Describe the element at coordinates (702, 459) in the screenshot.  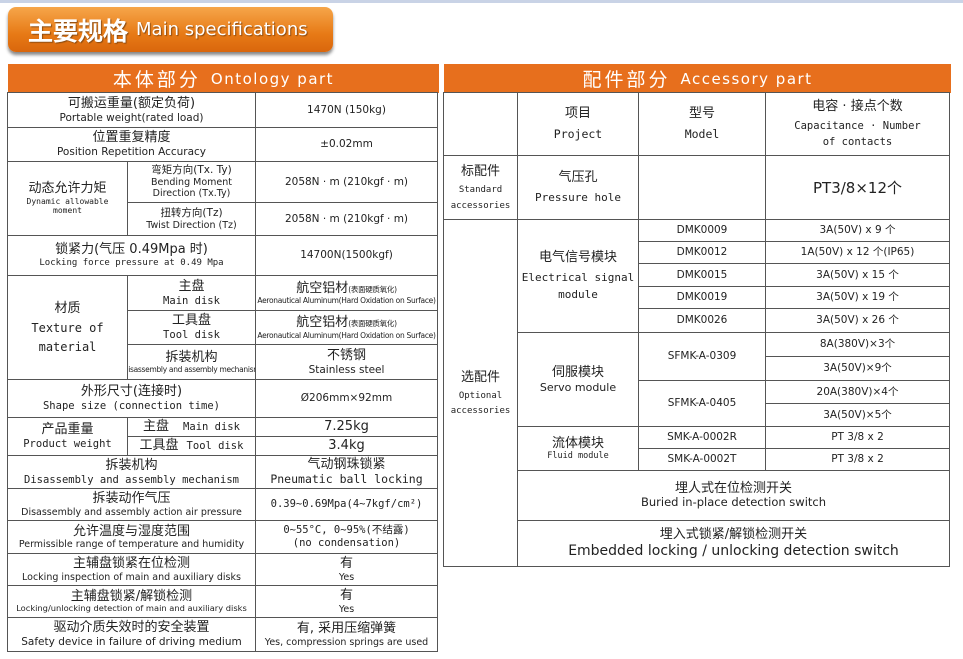
I see `model-cell: SMK-A-0002T` at that location.